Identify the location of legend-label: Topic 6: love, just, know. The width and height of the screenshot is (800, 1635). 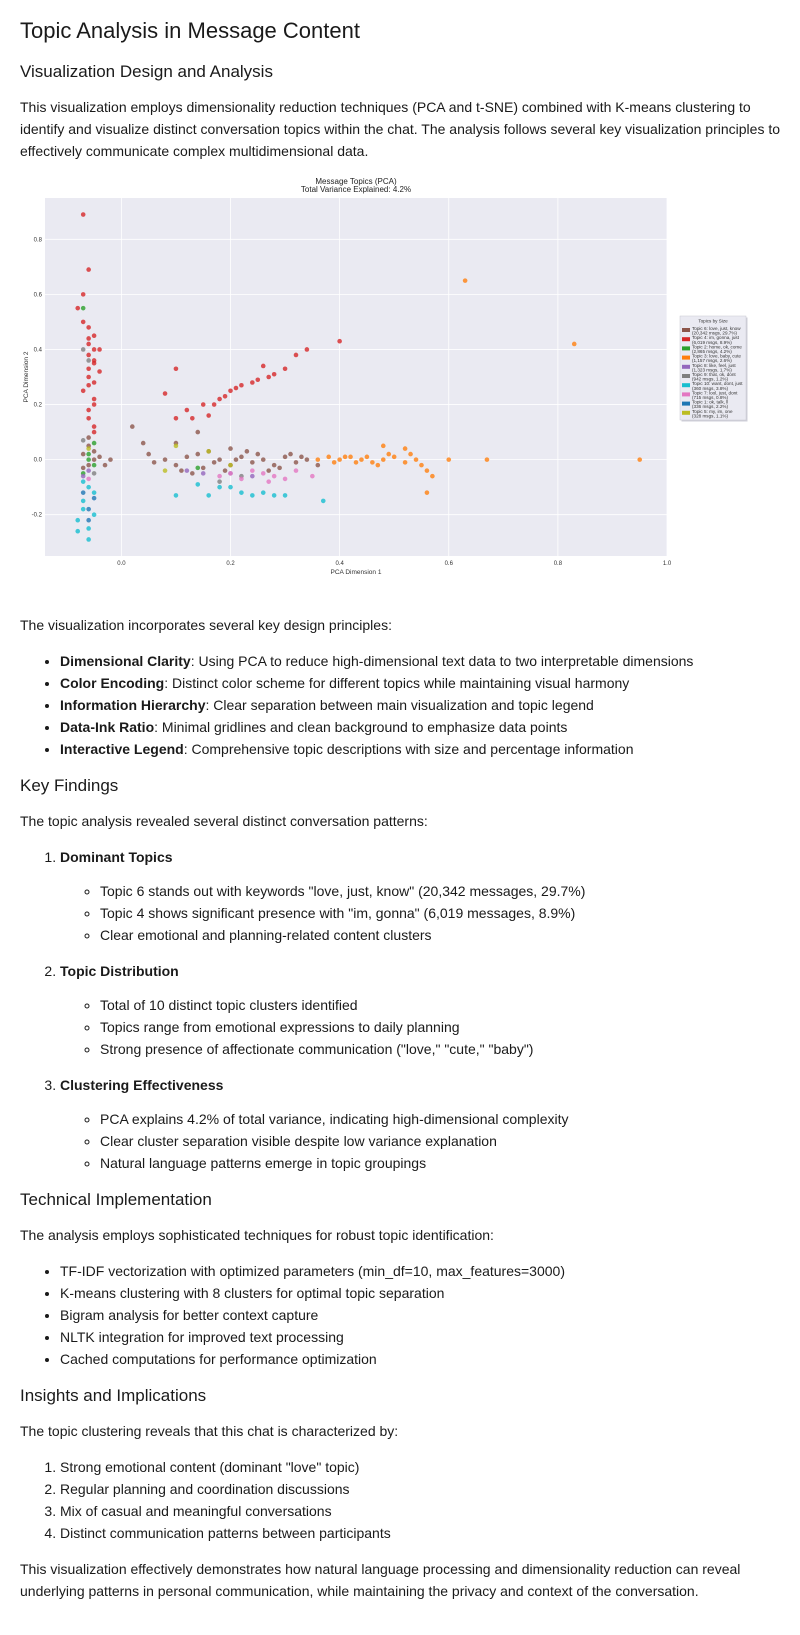
(716, 328).